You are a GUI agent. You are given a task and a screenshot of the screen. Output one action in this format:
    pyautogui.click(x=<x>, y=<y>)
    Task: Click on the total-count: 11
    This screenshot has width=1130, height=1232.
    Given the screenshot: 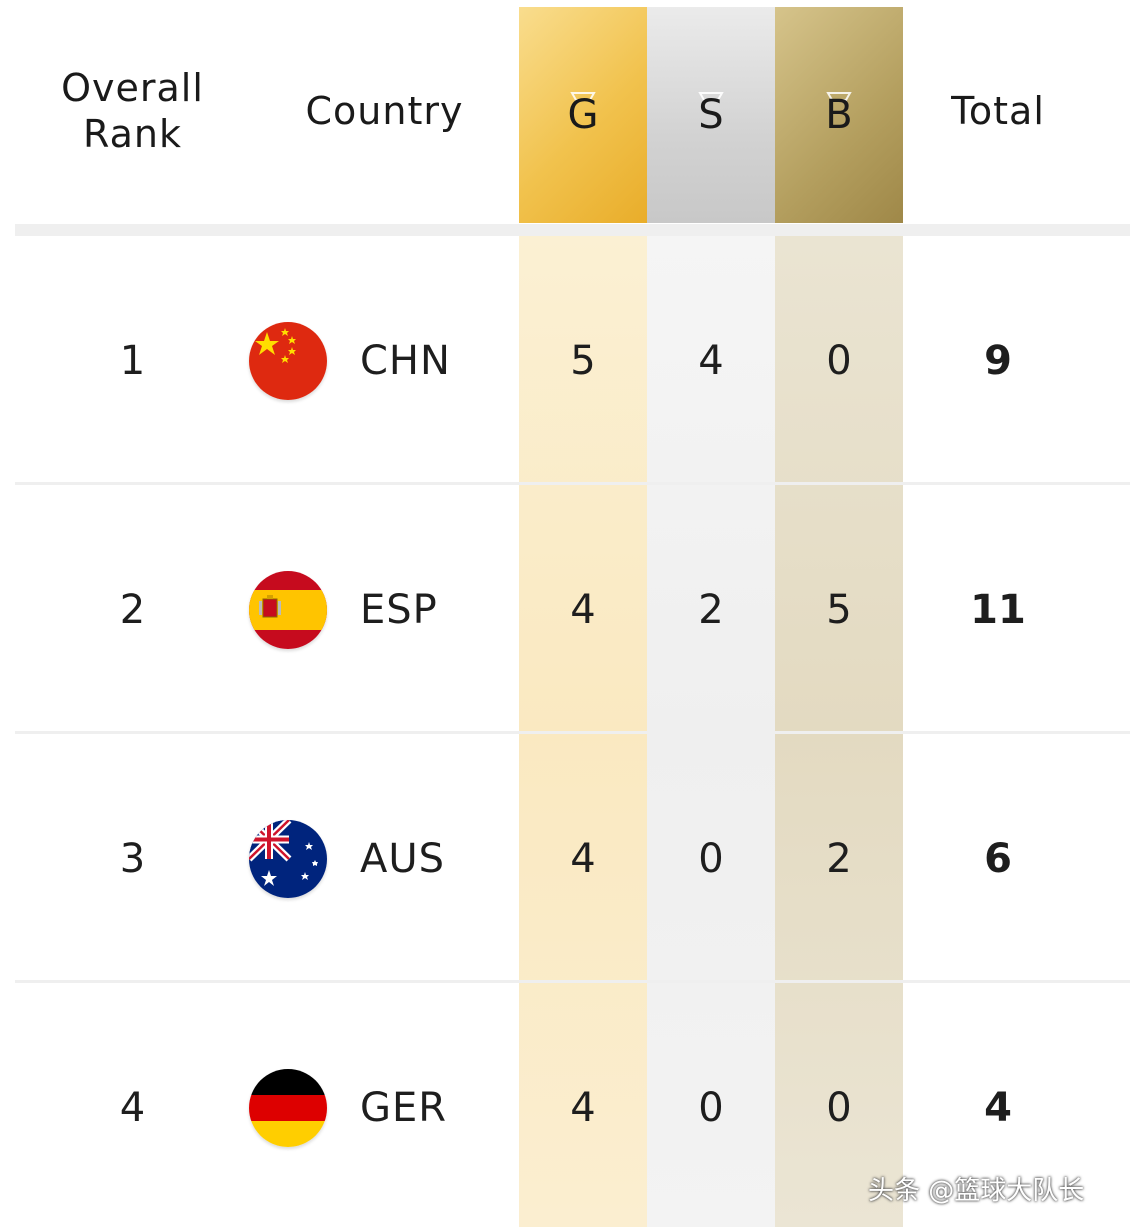 What is the action you would take?
    pyautogui.click(x=998, y=609)
    